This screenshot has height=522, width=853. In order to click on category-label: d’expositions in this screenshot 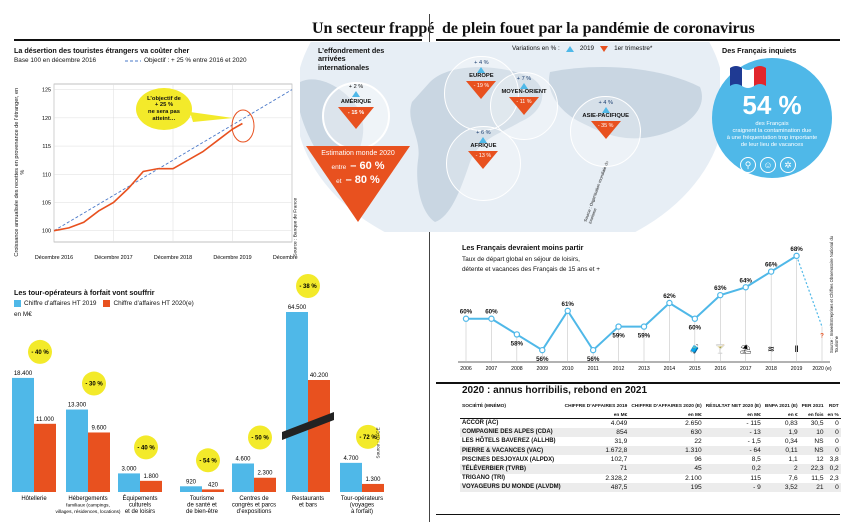, I will do `click(254, 512)`.